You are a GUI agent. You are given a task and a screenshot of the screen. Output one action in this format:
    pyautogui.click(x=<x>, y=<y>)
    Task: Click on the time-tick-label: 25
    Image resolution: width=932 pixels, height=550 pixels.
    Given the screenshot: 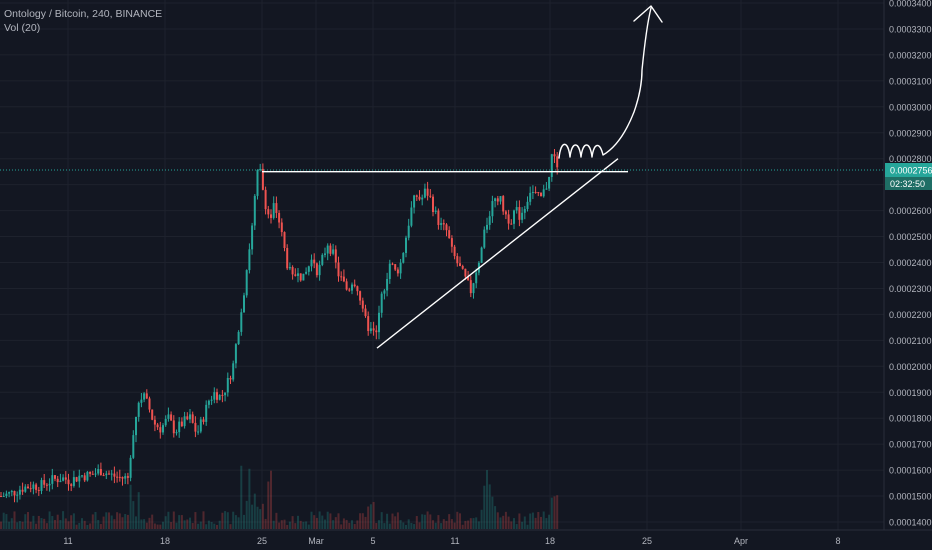 What is the action you would take?
    pyautogui.click(x=647, y=541)
    